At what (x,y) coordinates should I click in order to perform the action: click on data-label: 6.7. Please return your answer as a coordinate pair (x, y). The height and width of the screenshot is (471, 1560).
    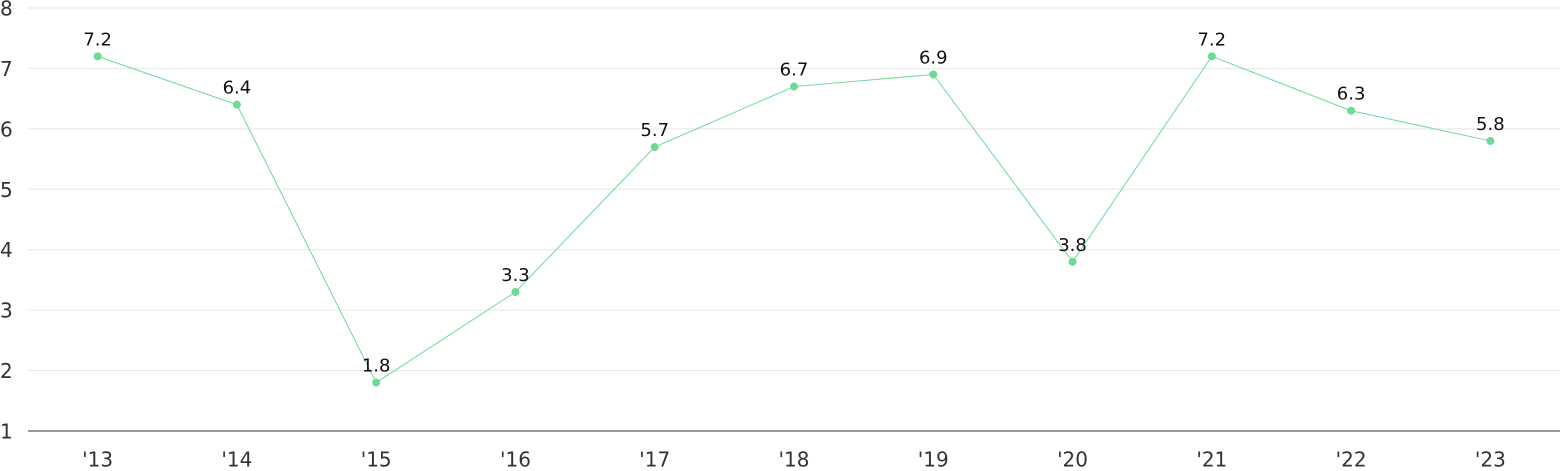
    Looking at the image, I should click on (794, 70).